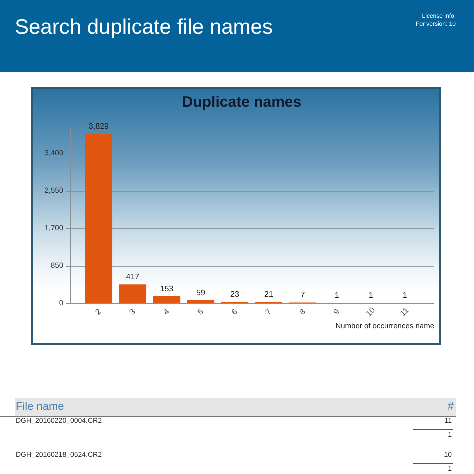 The image size is (474, 474). Describe the element at coordinates (40, 407) in the screenshot. I see `text: File name` at that location.